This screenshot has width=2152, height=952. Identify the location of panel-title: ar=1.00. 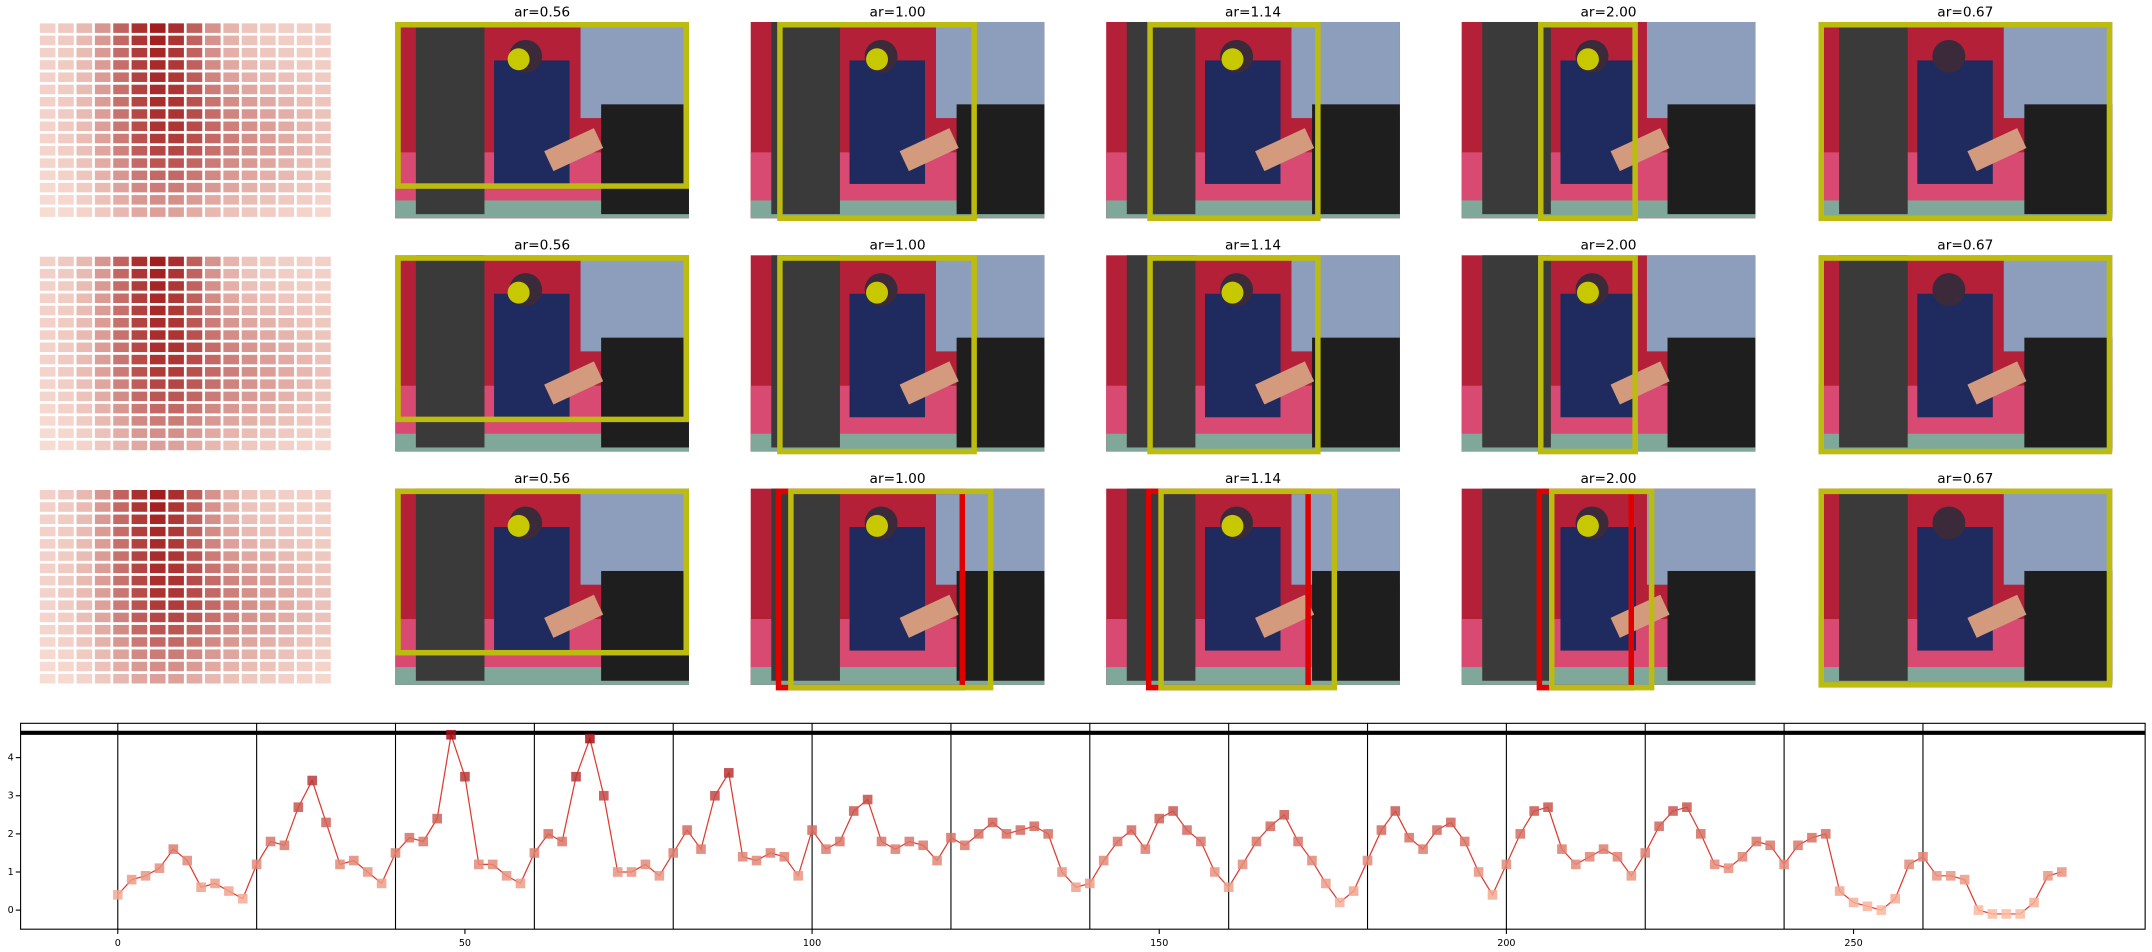
(898, 479).